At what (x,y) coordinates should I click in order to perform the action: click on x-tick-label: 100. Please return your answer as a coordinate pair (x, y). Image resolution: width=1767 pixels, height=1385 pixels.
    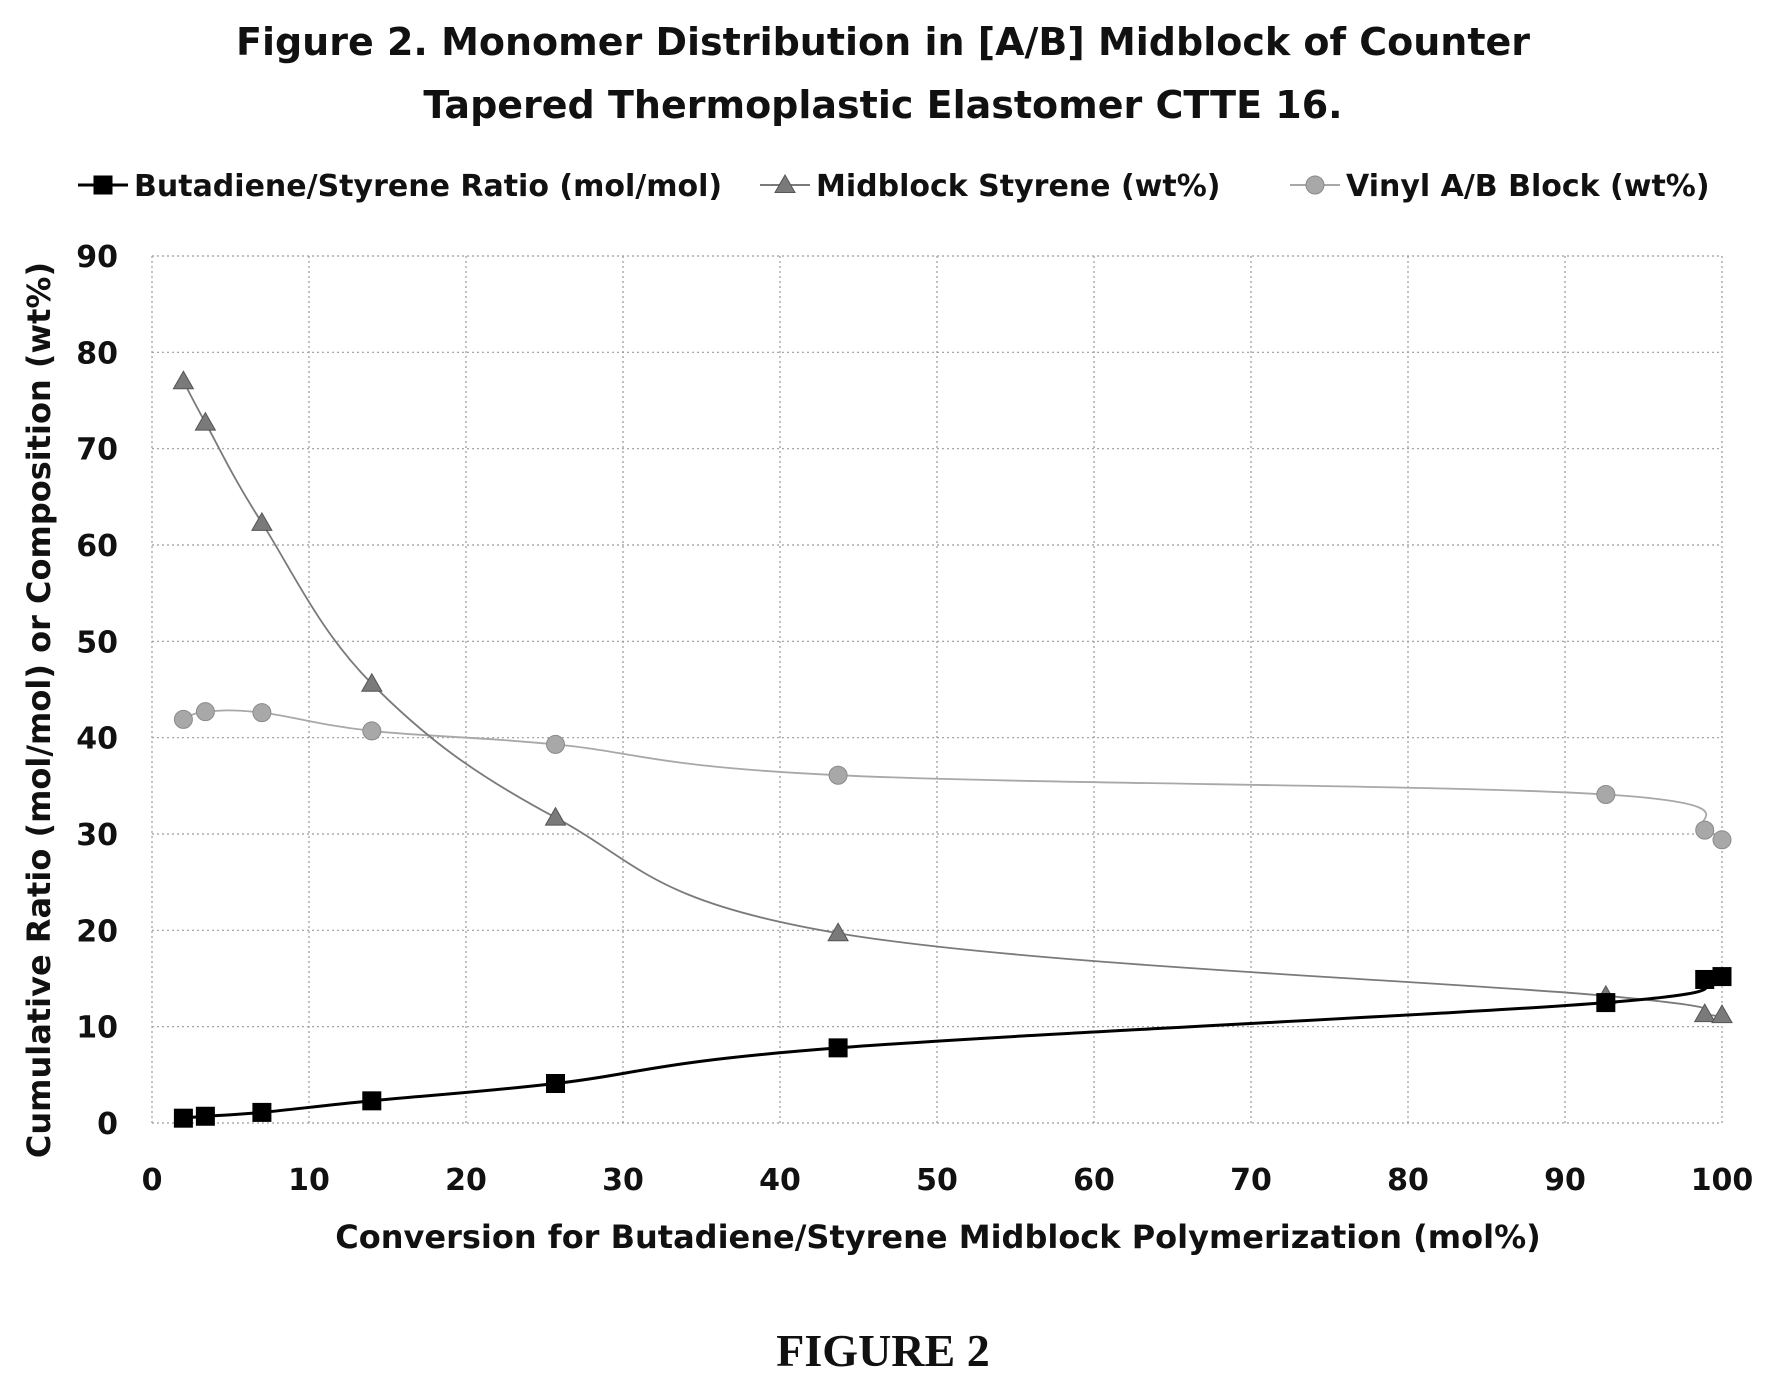
    Looking at the image, I should click on (1722, 1180).